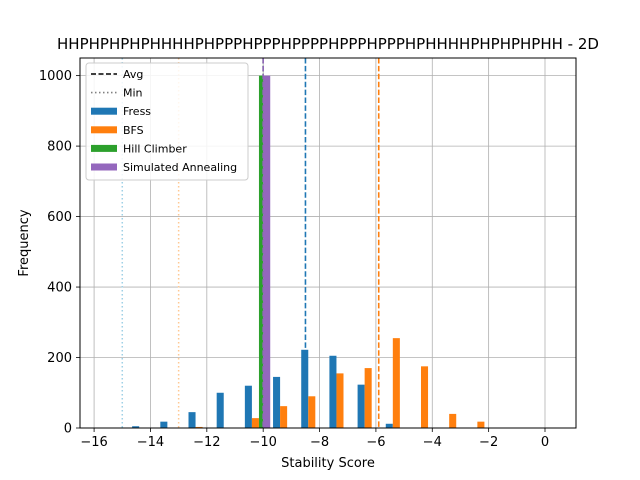  I want to click on bar-simulated-annealing, so click(267, 251).